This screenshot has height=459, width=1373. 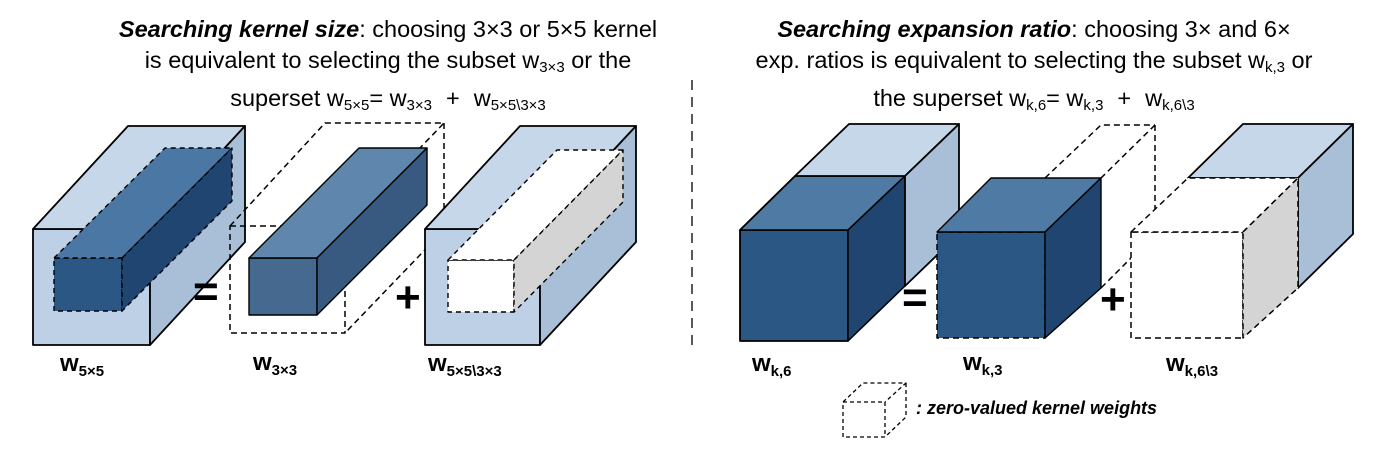 I want to click on right-title-emphasis: Searching expansion ratio, so click(x=924, y=29).